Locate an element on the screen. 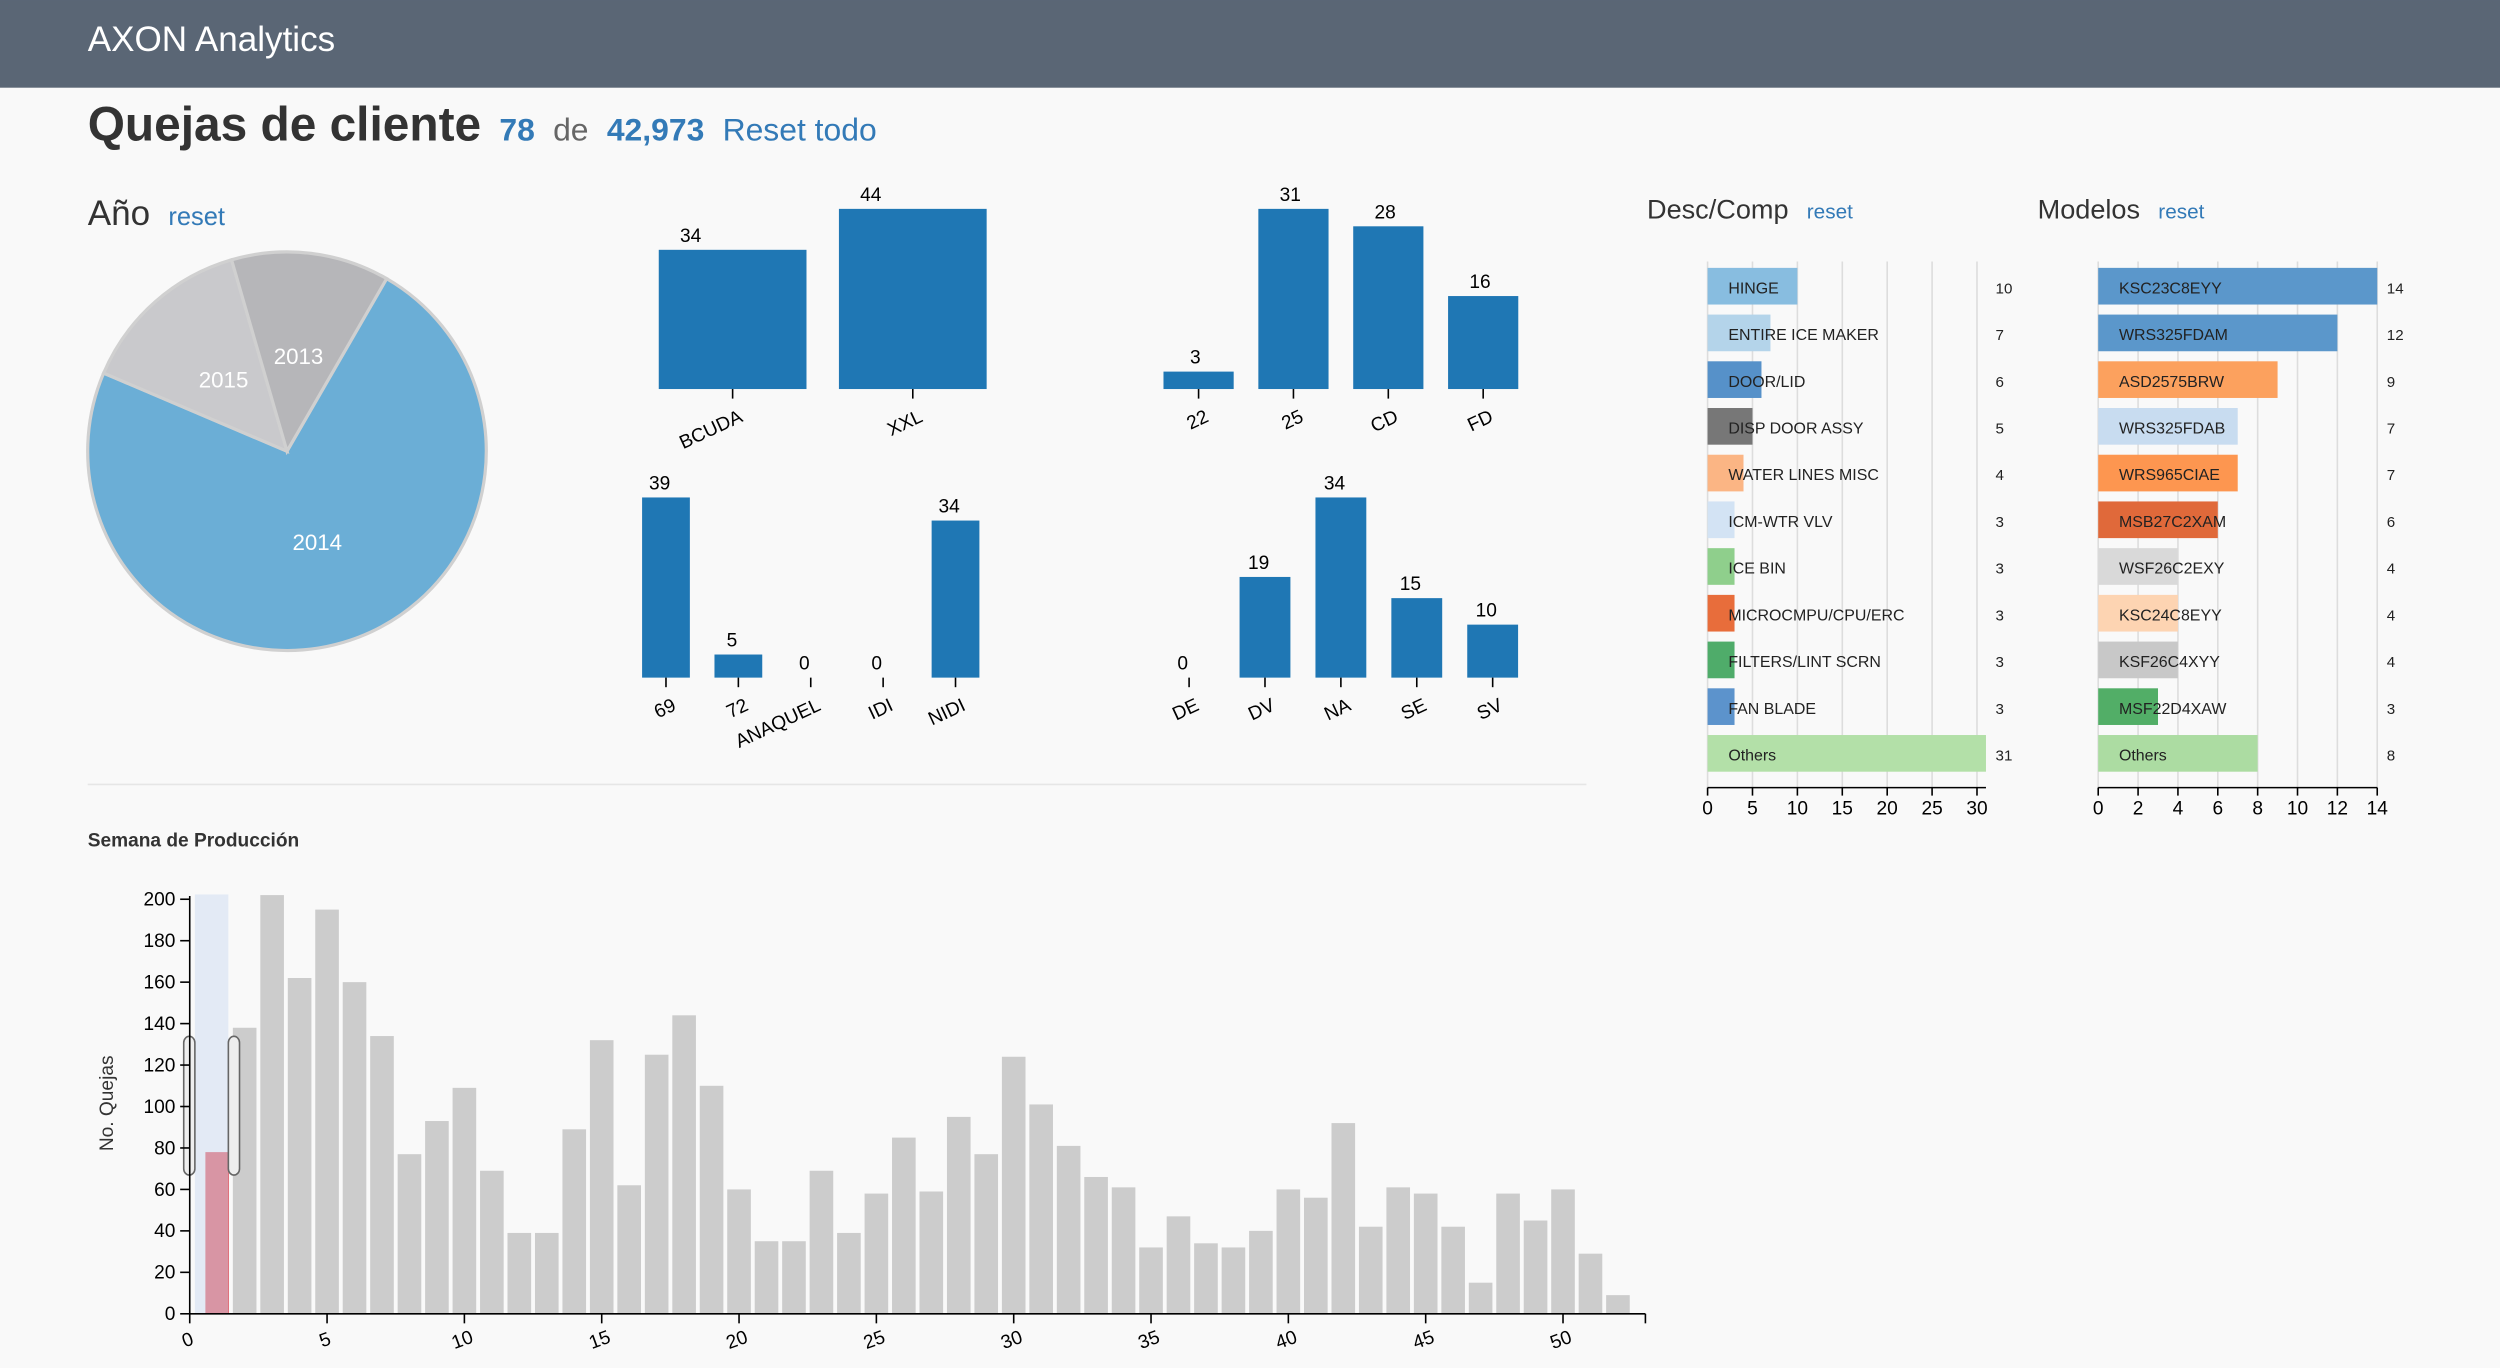 The image size is (2500, 1368). brand: AXON Analytics is located at coordinates (211, 39).